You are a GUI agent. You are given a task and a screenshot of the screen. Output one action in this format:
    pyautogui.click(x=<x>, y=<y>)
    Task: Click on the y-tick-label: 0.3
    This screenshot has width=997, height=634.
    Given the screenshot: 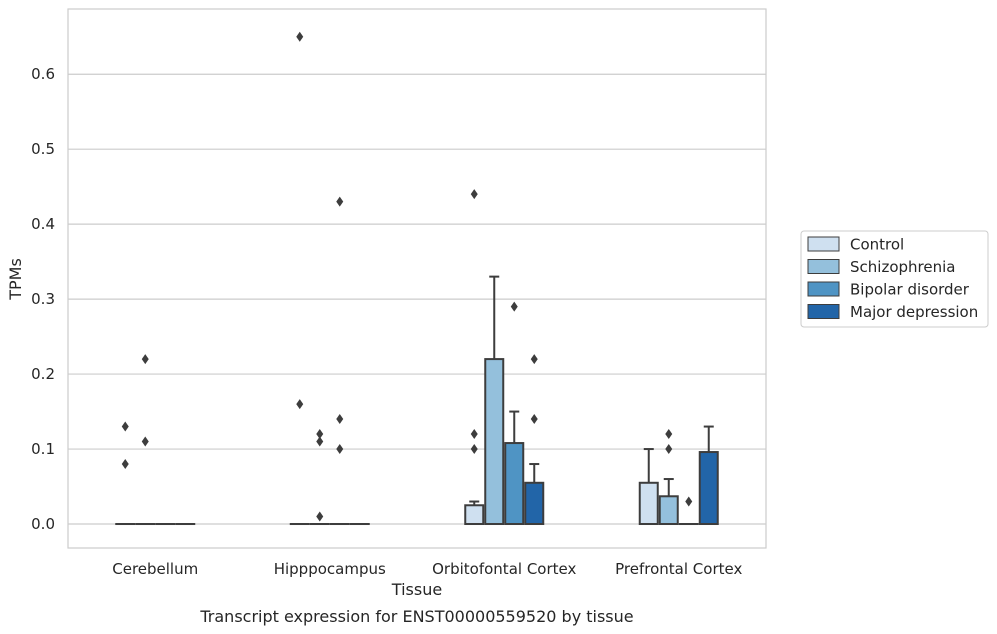 What is the action you would take?
    pyautogui.click(x=43, y=299)
    